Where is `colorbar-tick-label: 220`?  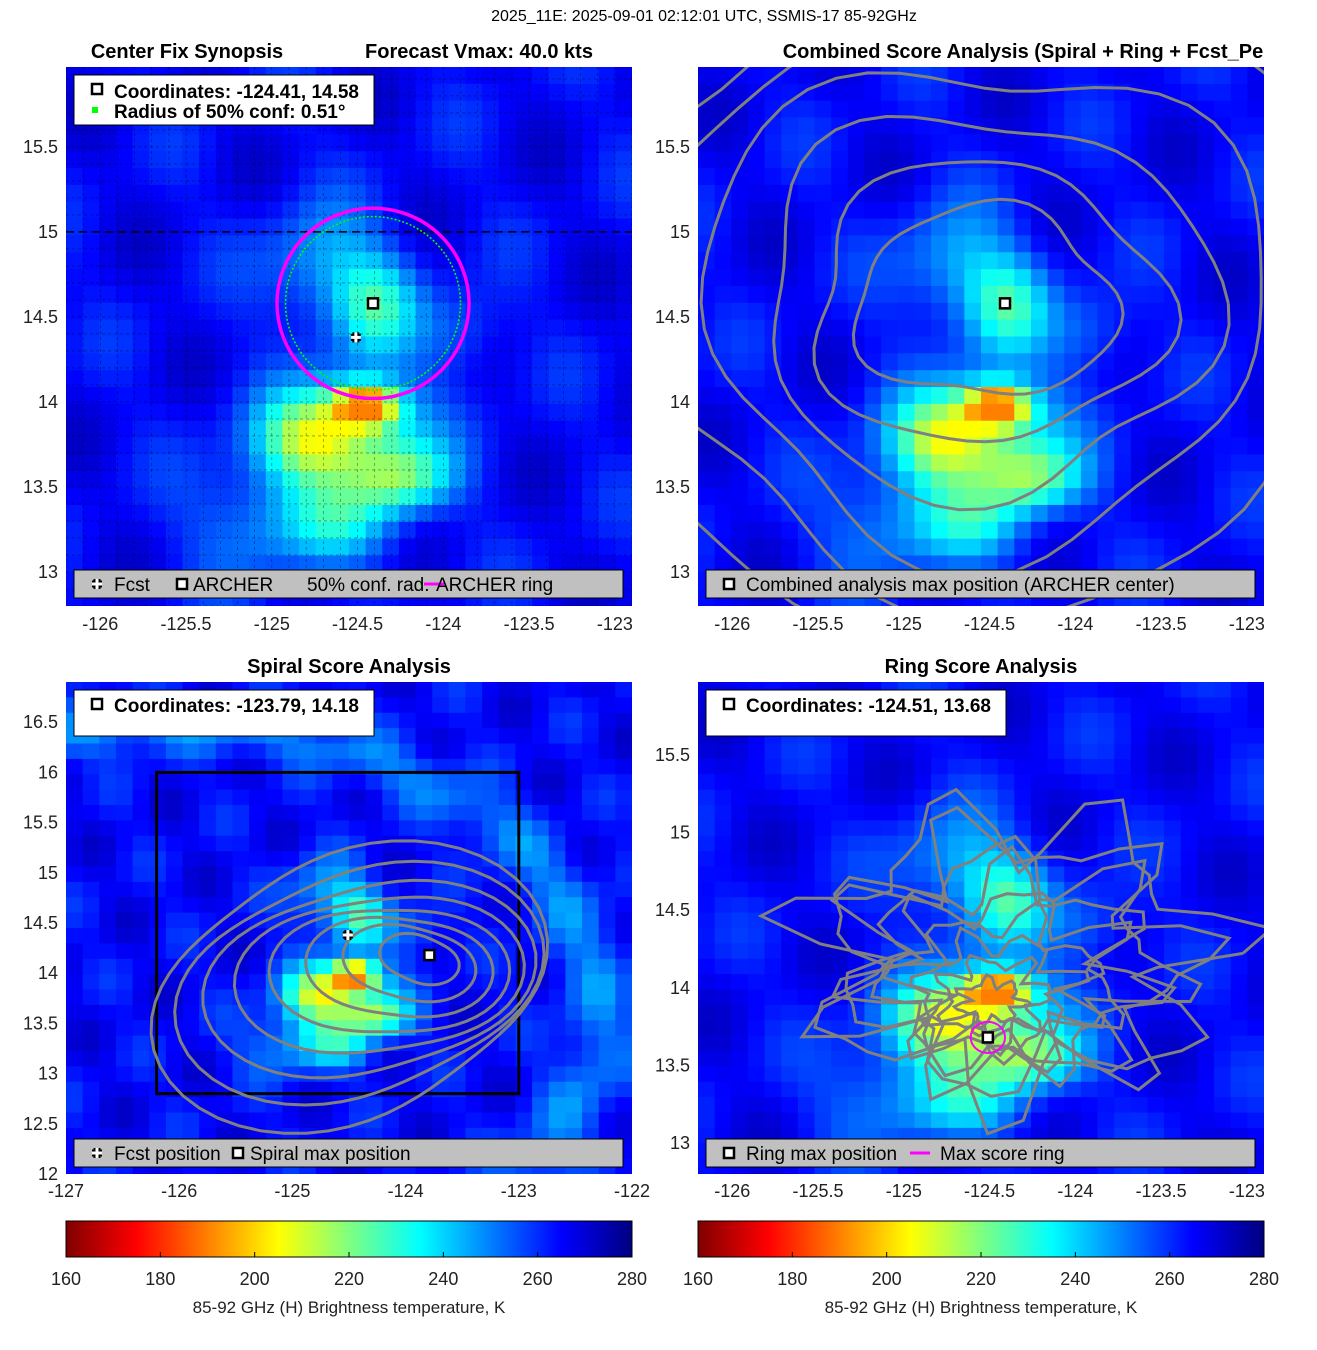 colorbar-tick-label: 220 is located at coordinates (981, 1279).